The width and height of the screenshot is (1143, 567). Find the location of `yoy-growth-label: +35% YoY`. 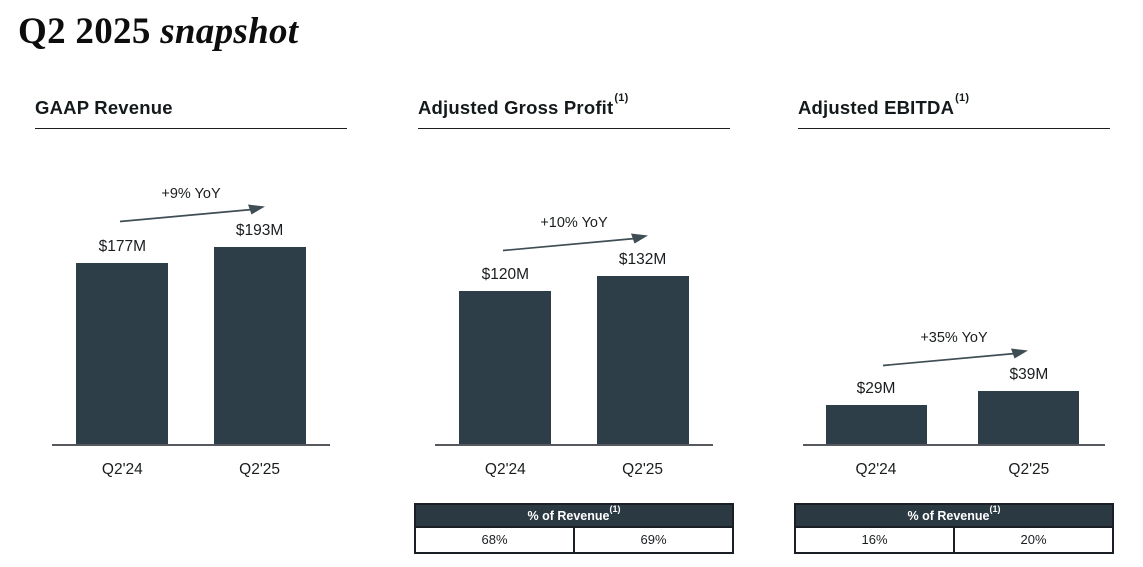

yoy-growth-label: +35% YoY is located at coordinates (954, 338).